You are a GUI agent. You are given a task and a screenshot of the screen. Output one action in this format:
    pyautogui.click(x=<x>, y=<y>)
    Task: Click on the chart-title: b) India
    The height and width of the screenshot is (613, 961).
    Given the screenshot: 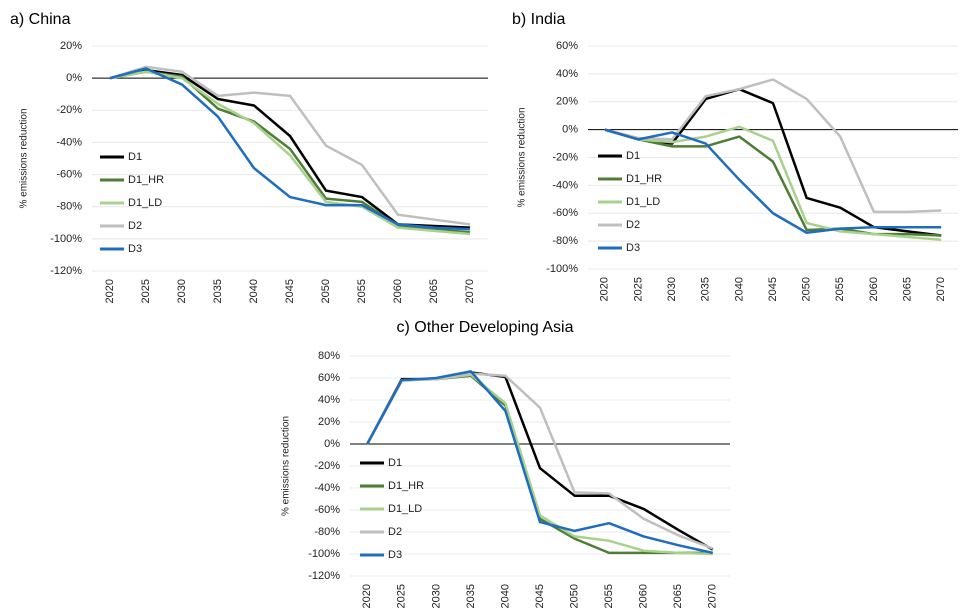 What is the action you would take?
    pyautogui.click(x=538, y=19)
    